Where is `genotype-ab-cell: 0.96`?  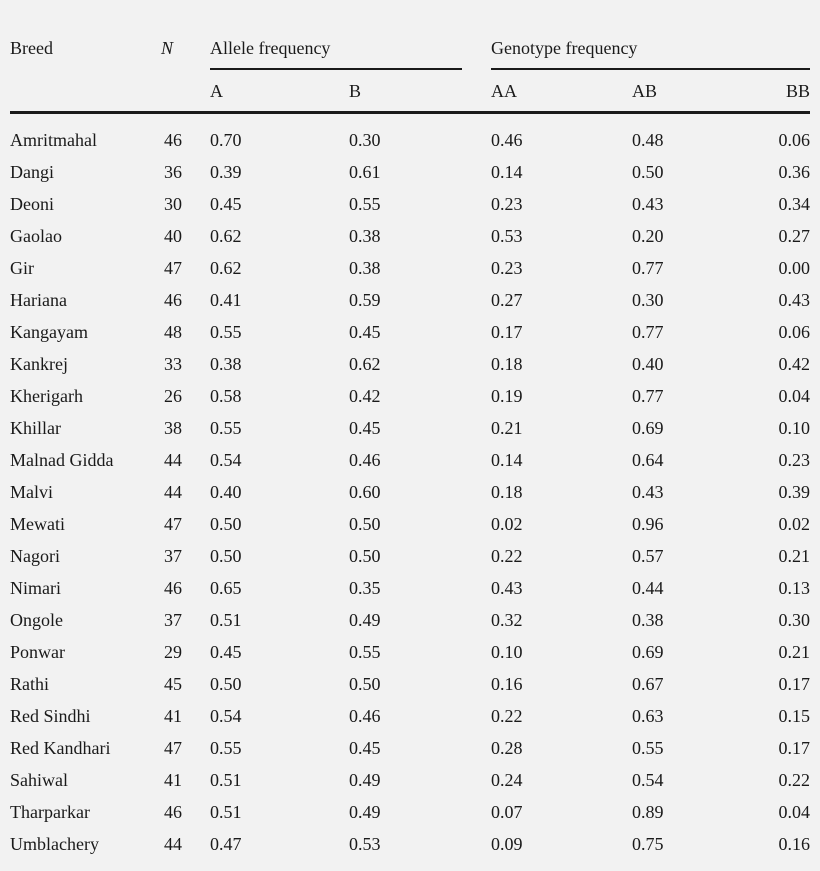 genotype-ab-cell: 0.96 is located at coordinates (648, 524).